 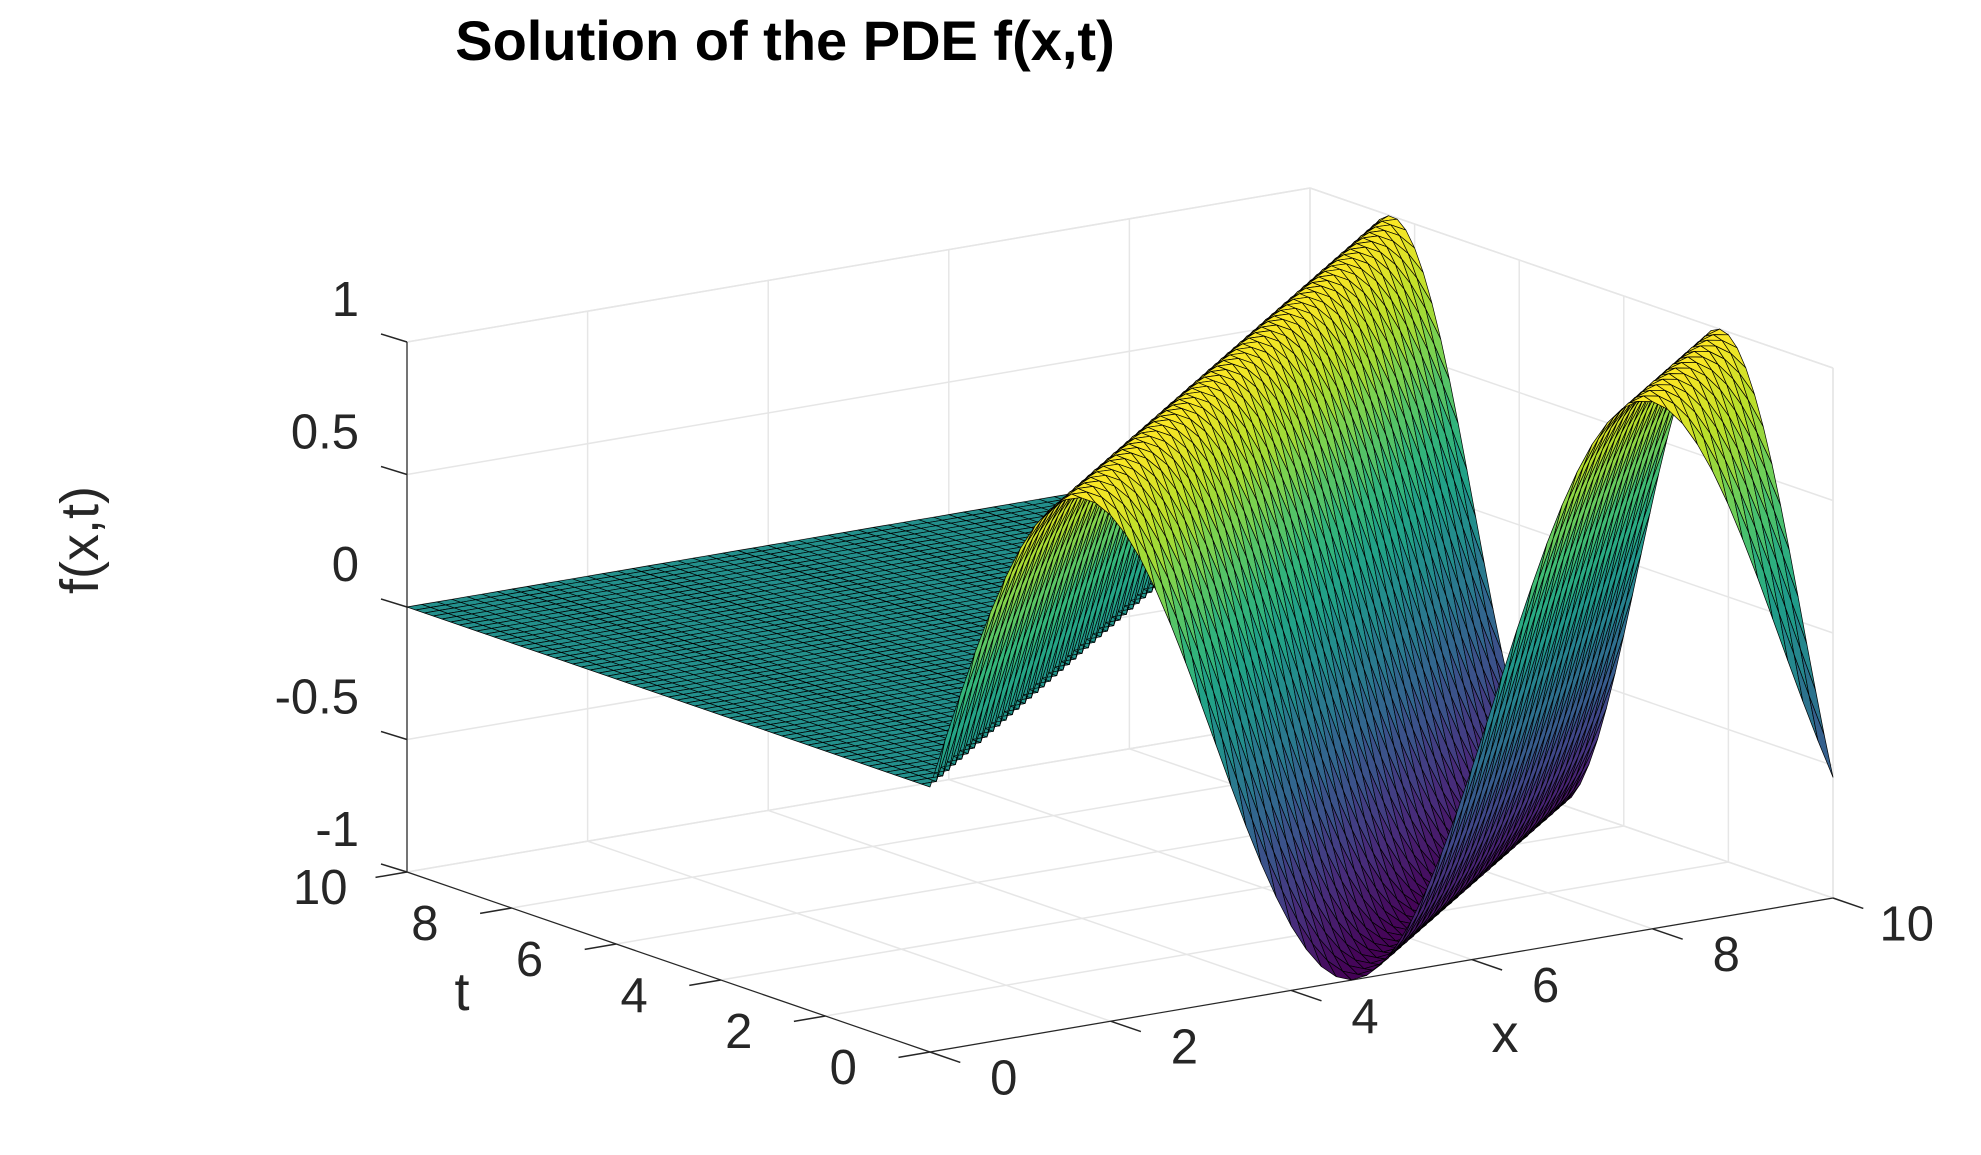 I want to click on y-axis-label: t, so click(x=461, y=992).